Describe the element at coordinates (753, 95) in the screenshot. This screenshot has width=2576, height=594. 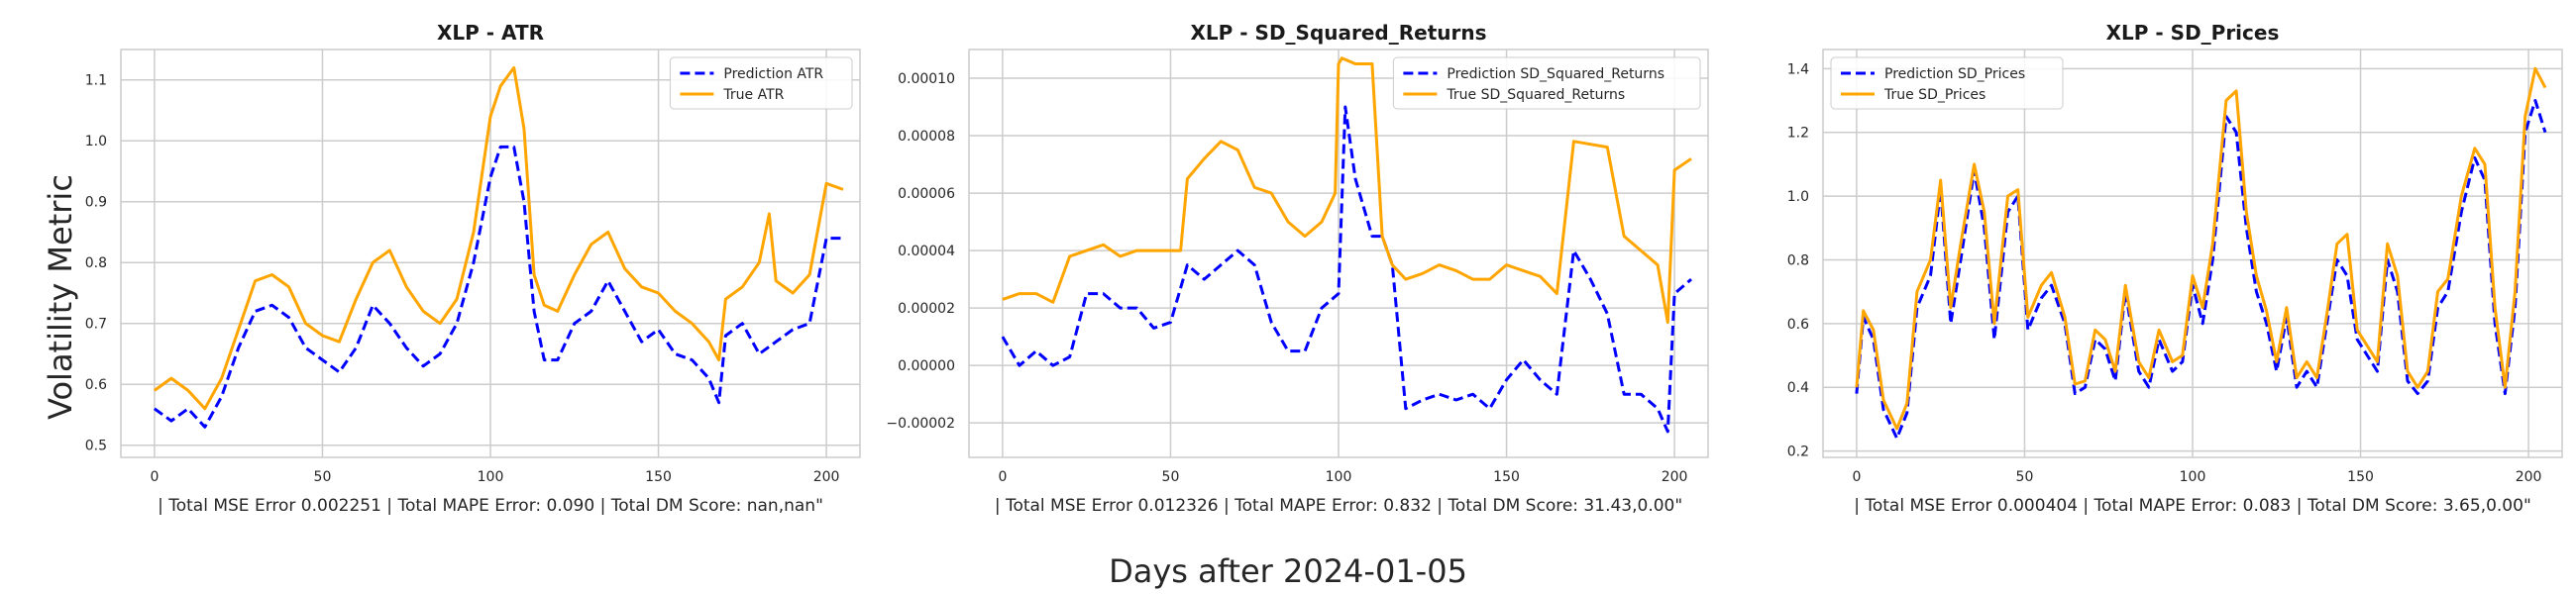
I see `legend-label: True ATR` at that location.